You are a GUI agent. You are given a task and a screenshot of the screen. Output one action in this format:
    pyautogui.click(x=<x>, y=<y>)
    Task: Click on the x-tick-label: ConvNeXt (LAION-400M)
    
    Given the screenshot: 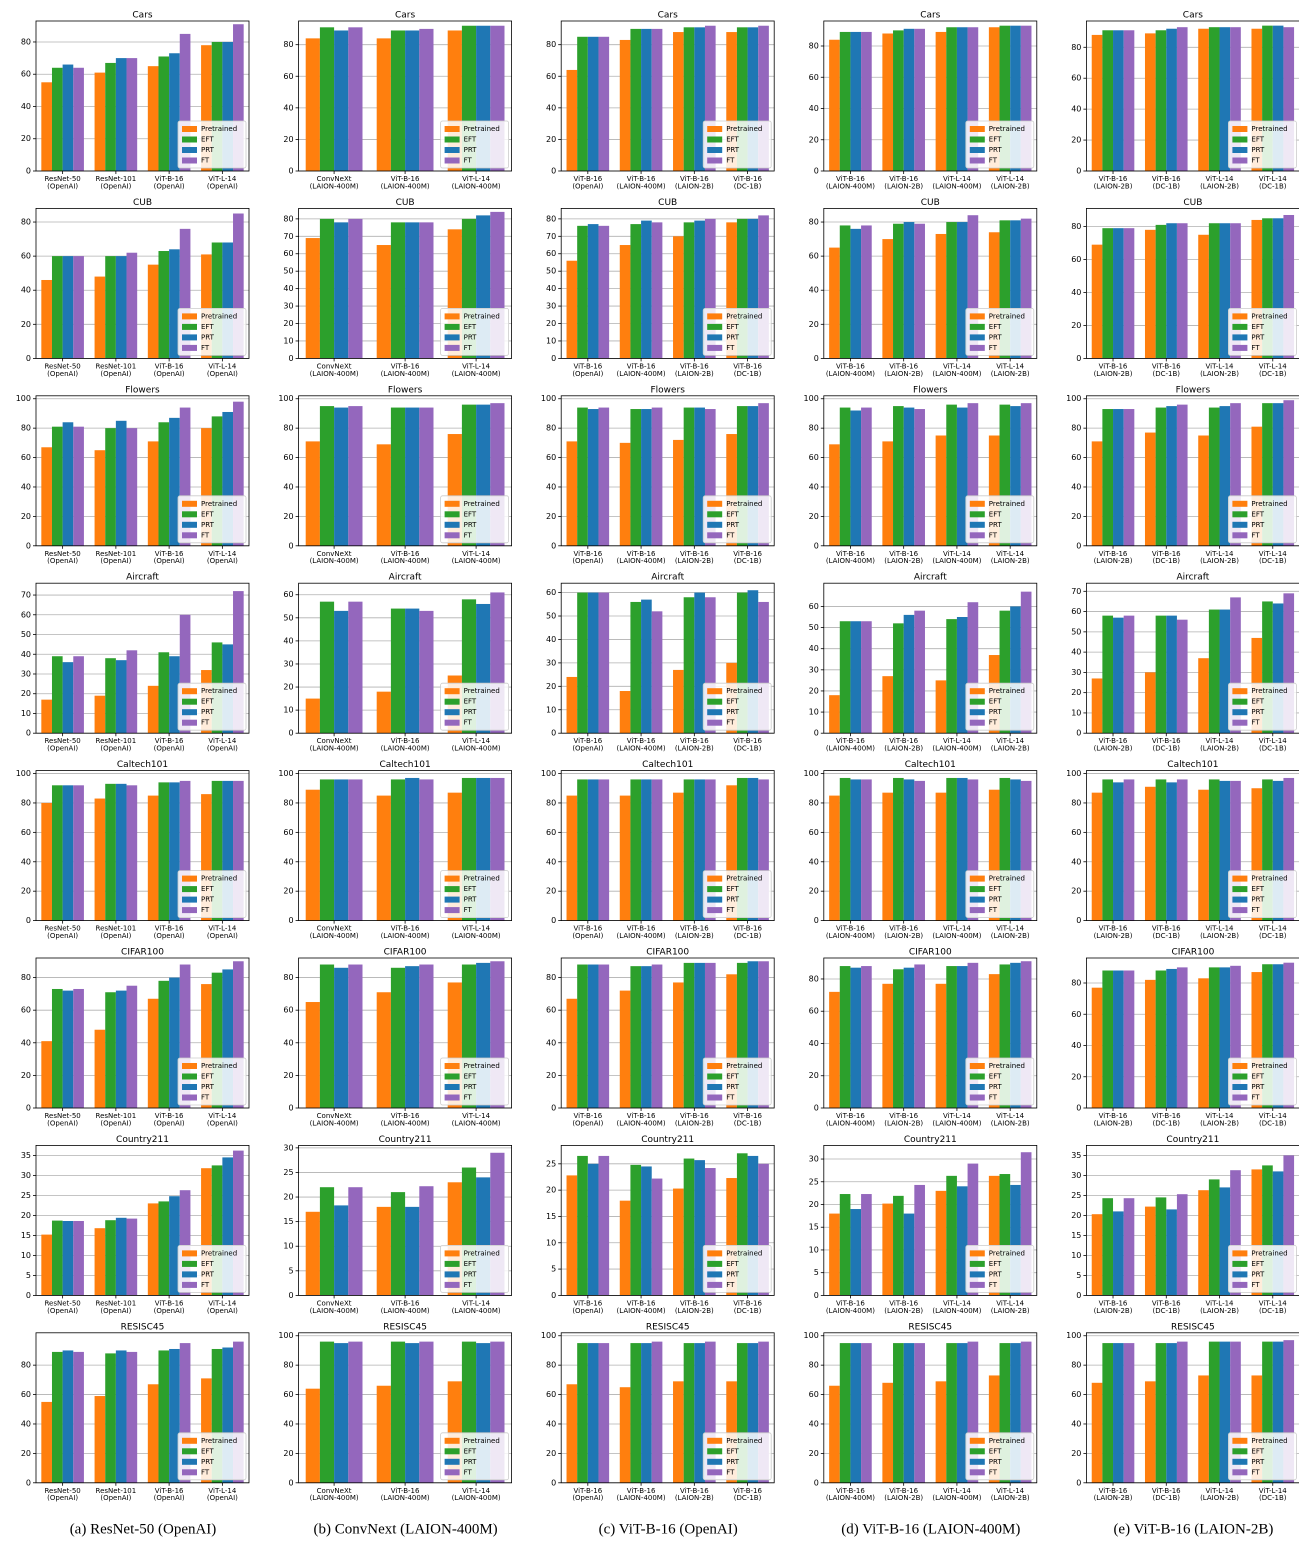 What is the action you would take?
    pyautogui.click(x=334, y=932)
    